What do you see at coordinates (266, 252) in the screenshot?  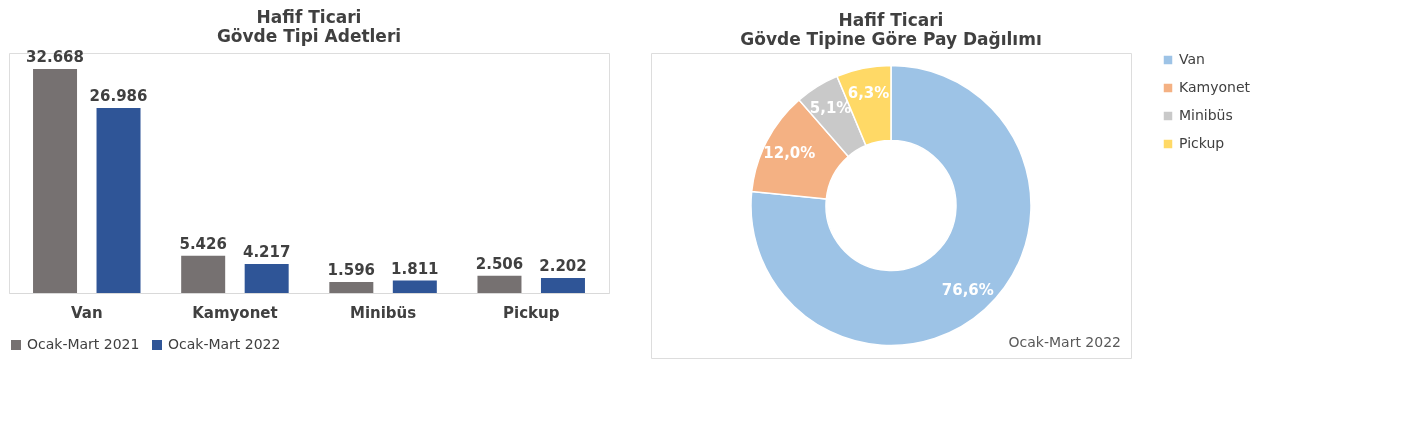 I see `data-label: 4.217` at bounding box center [266, 252].